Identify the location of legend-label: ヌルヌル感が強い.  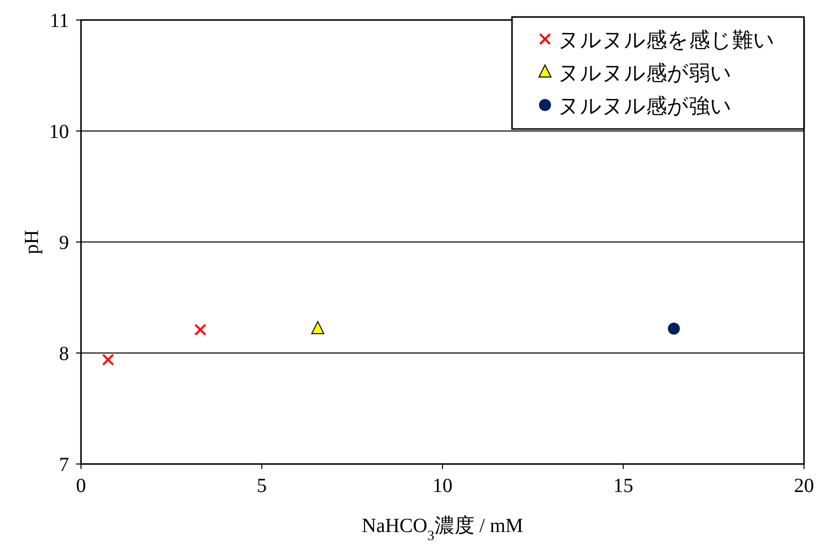
(645, 106).